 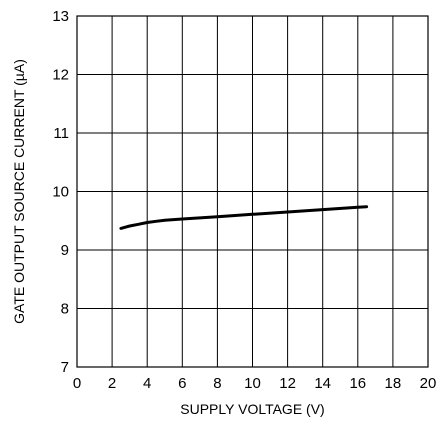 I want to click on x-tick-label-2: 4, so click(x=147, y=383).